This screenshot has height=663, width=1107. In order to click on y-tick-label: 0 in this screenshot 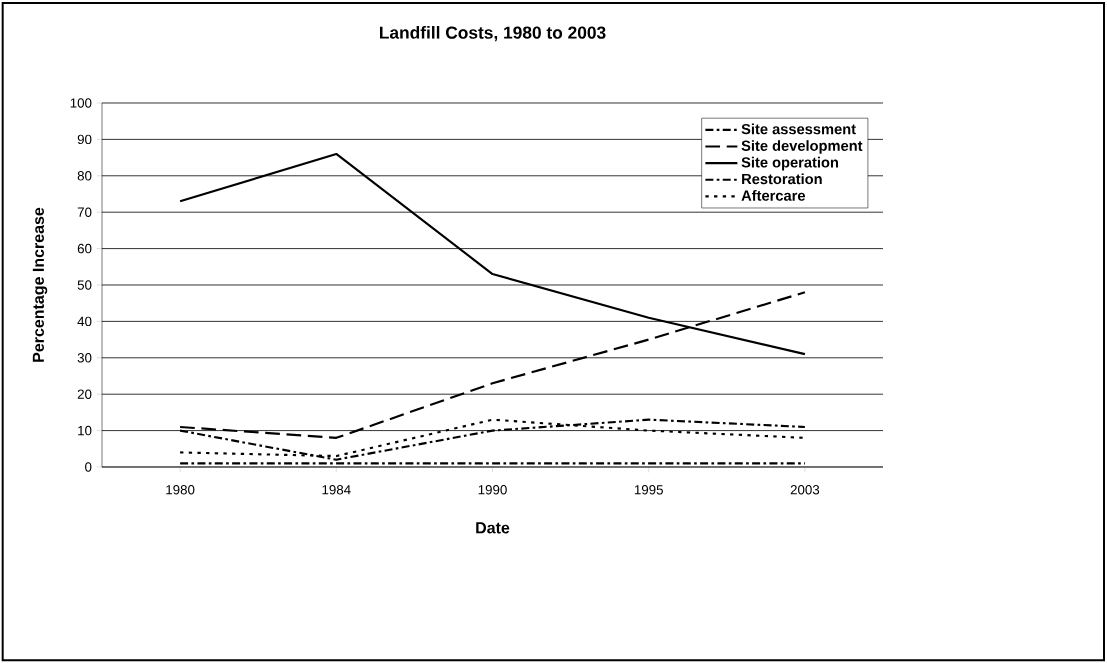, I will do `click(88, 467)`.